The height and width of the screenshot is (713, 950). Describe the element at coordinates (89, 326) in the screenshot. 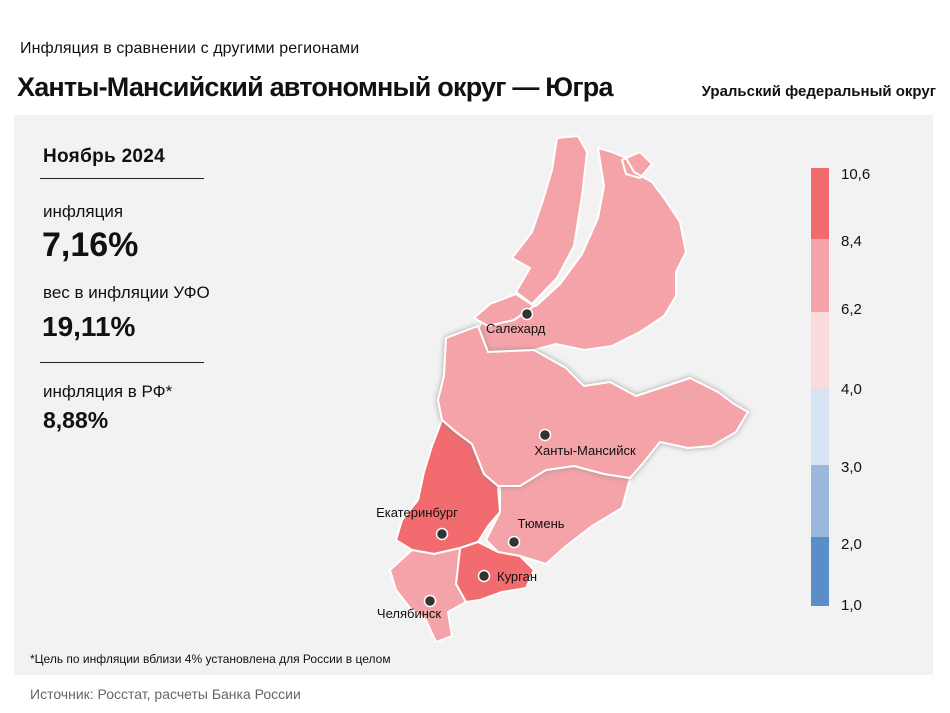

I see `weight-value: 19,11%` at that location.